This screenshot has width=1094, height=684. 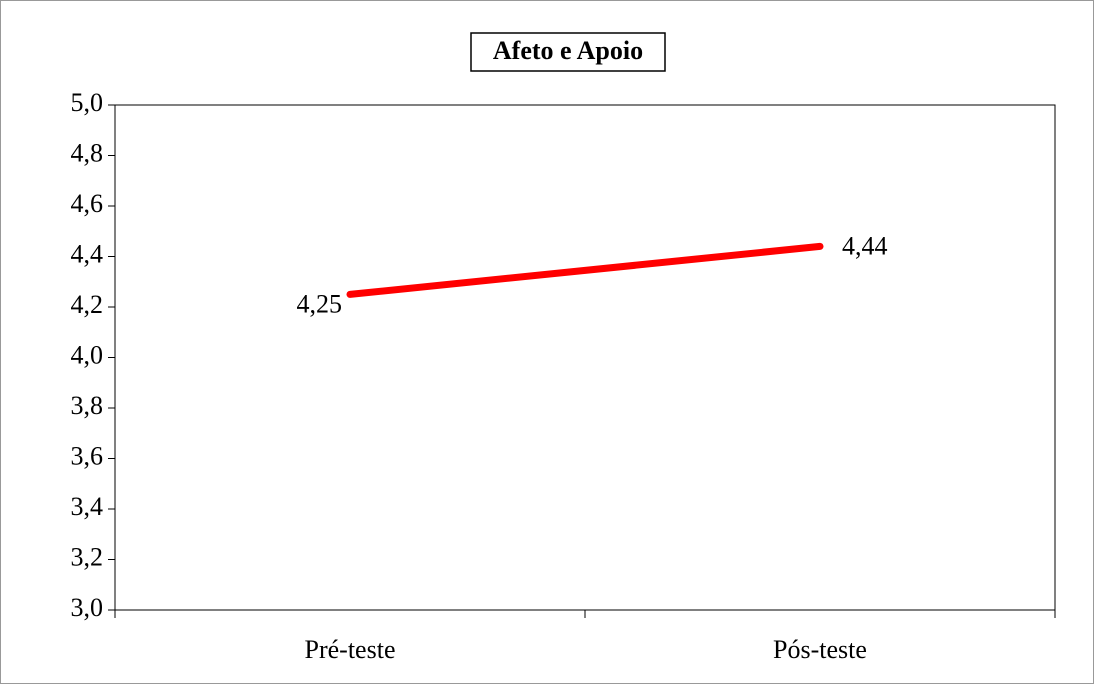 What do you see at coordinates (87, 556) in the screenshot?
I see `y-tick-label: 3,2` at bounding box center [87, 556].